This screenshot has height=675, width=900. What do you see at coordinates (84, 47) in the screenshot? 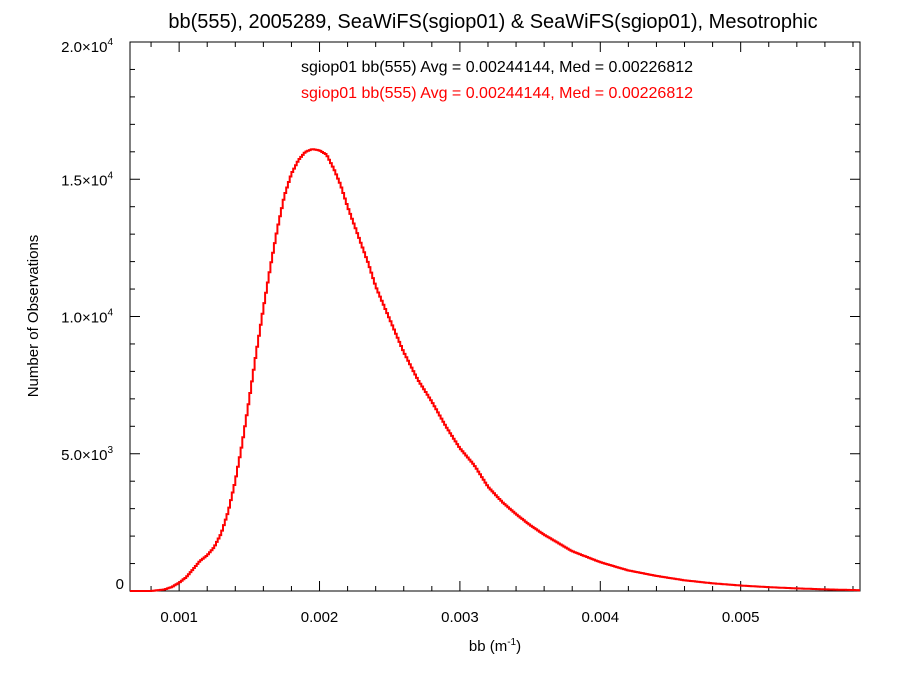
I see `y-tick-mantissa: 2.0×10` at bounding box center [84, 47].